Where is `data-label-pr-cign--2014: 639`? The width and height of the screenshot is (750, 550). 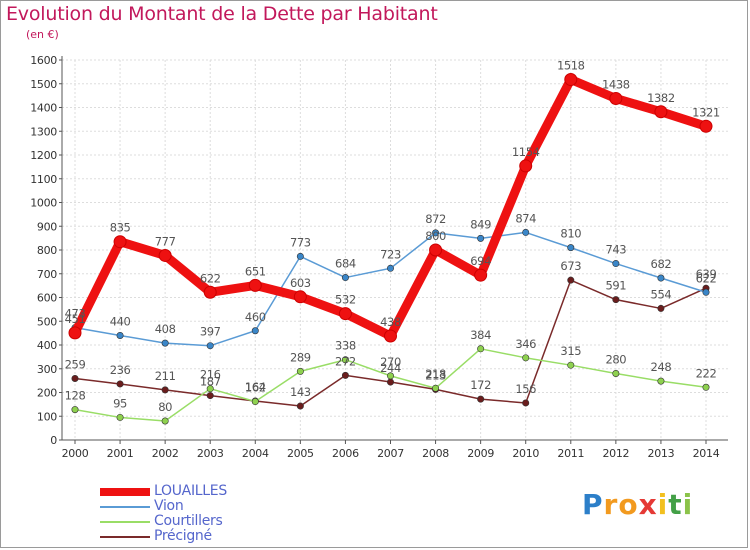 data-label-pr-cign--2014: 639 is located at coordinates (706, 274).